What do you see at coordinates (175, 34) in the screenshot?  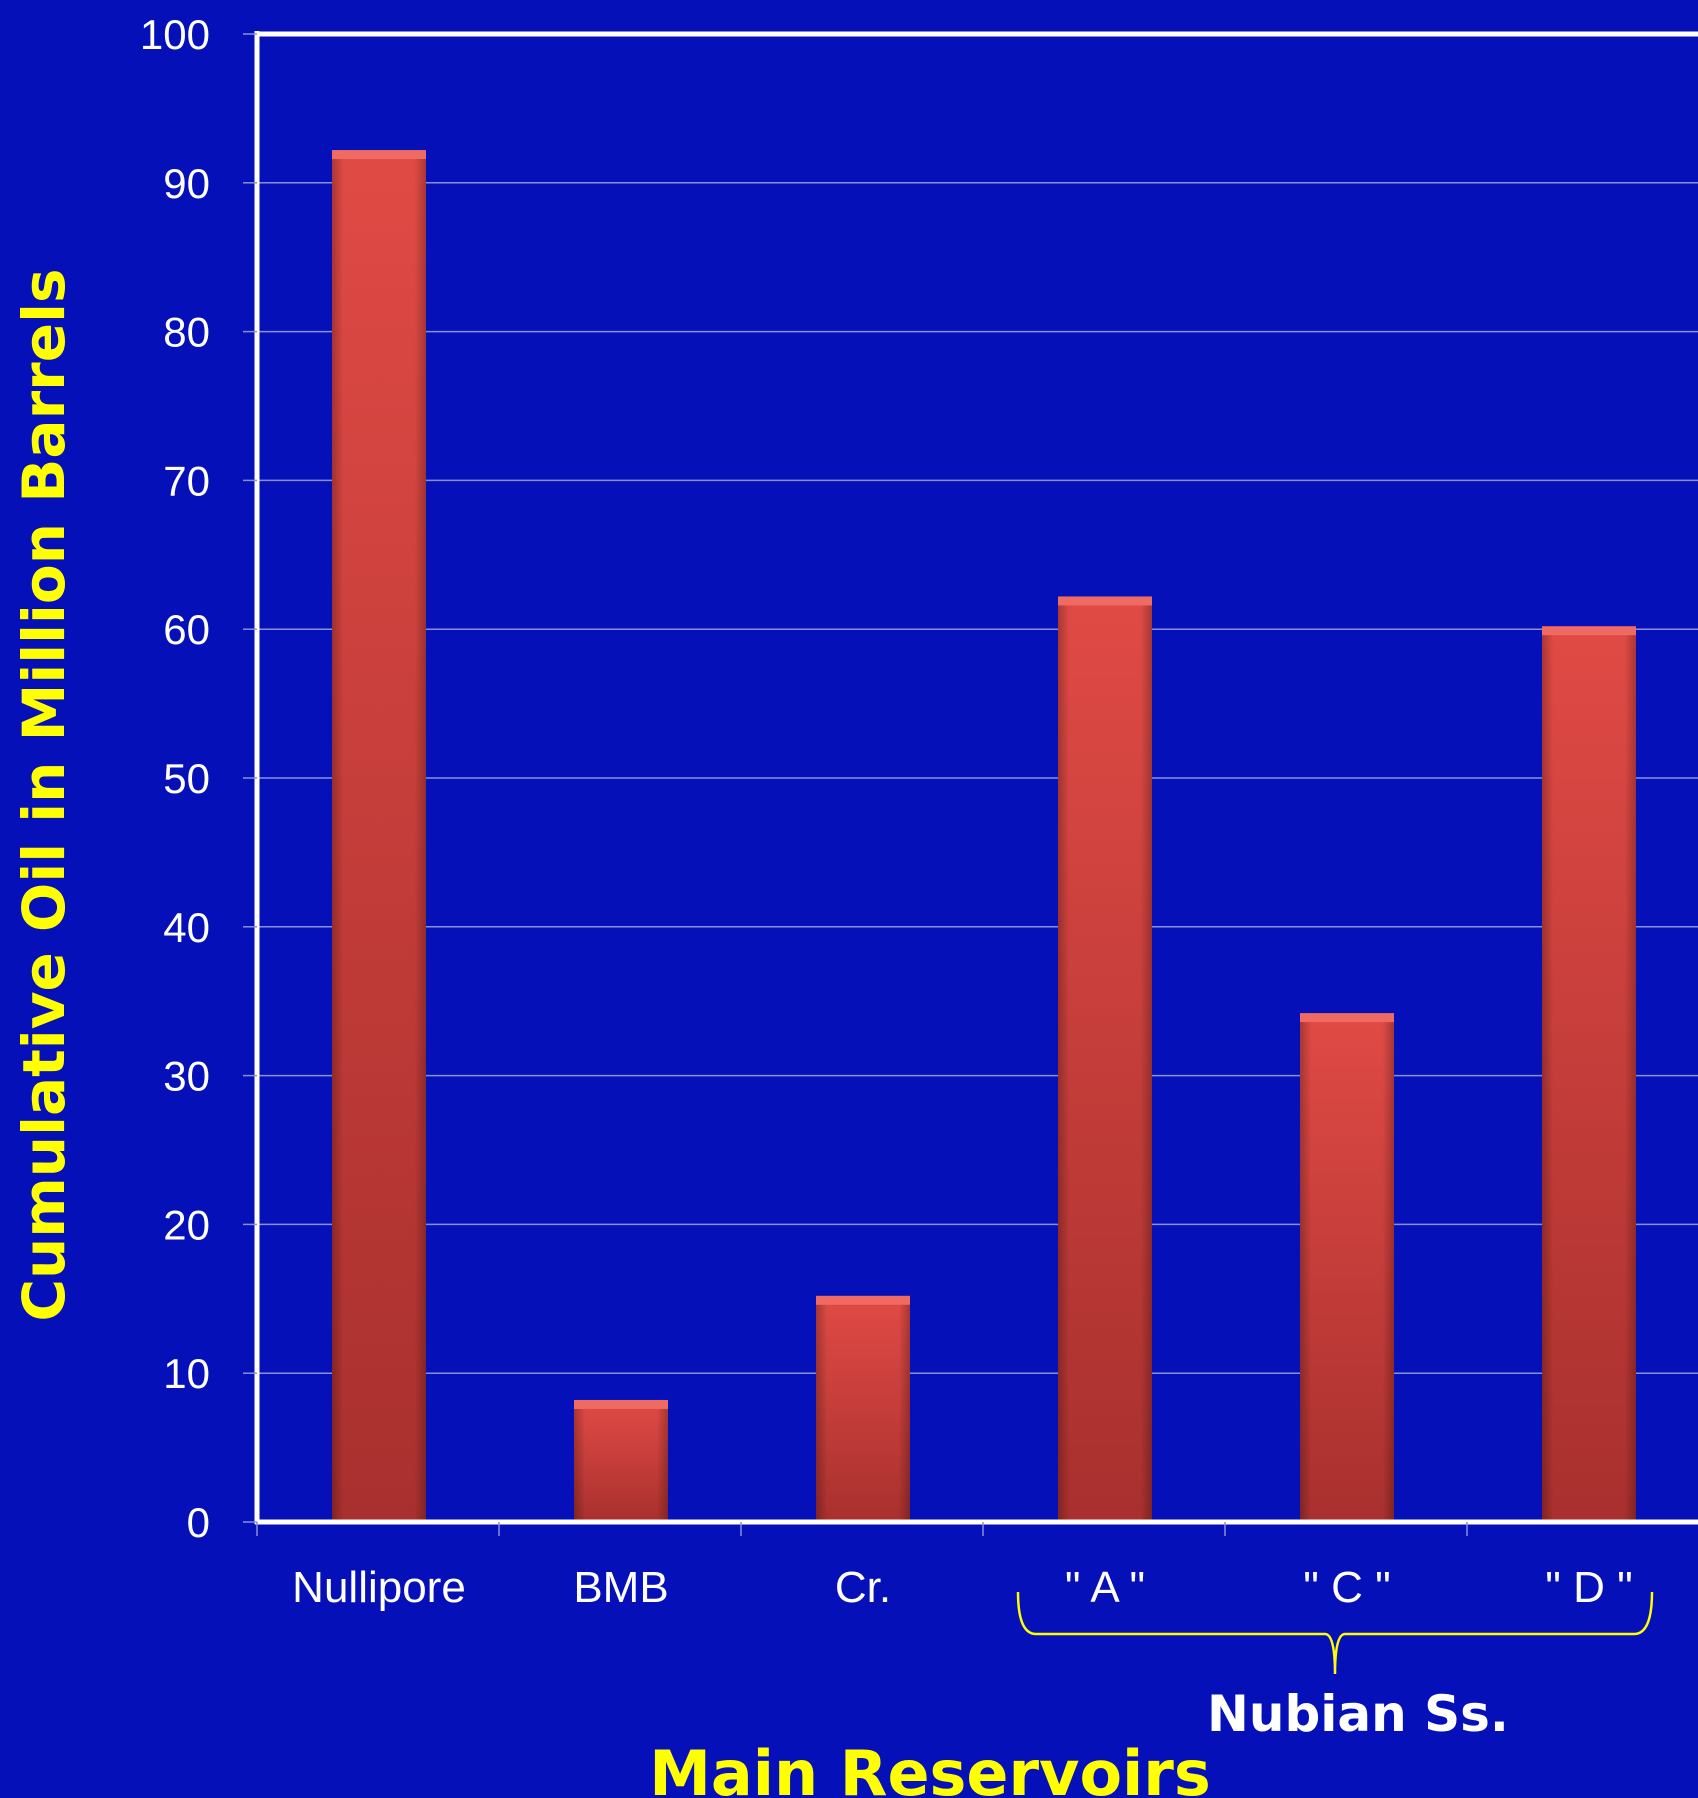 I see `y-tick-label-100: 100` at bounding box center [175, 34].